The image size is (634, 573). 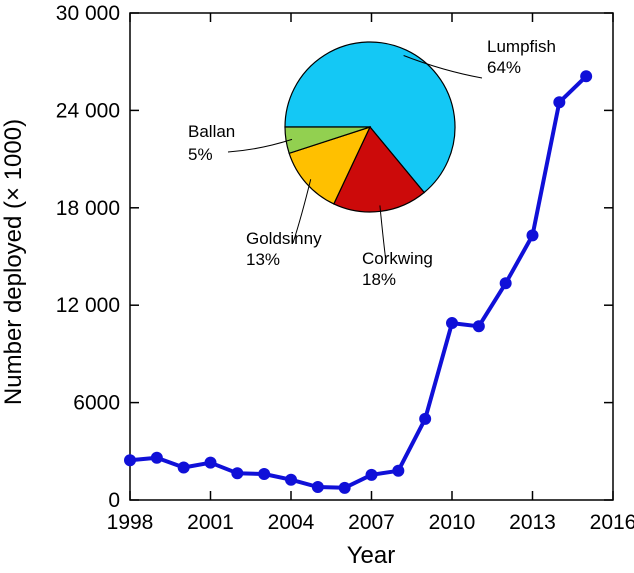 I want to click on pie-pct-corkwing: 18%, so click(x=379, y=279).